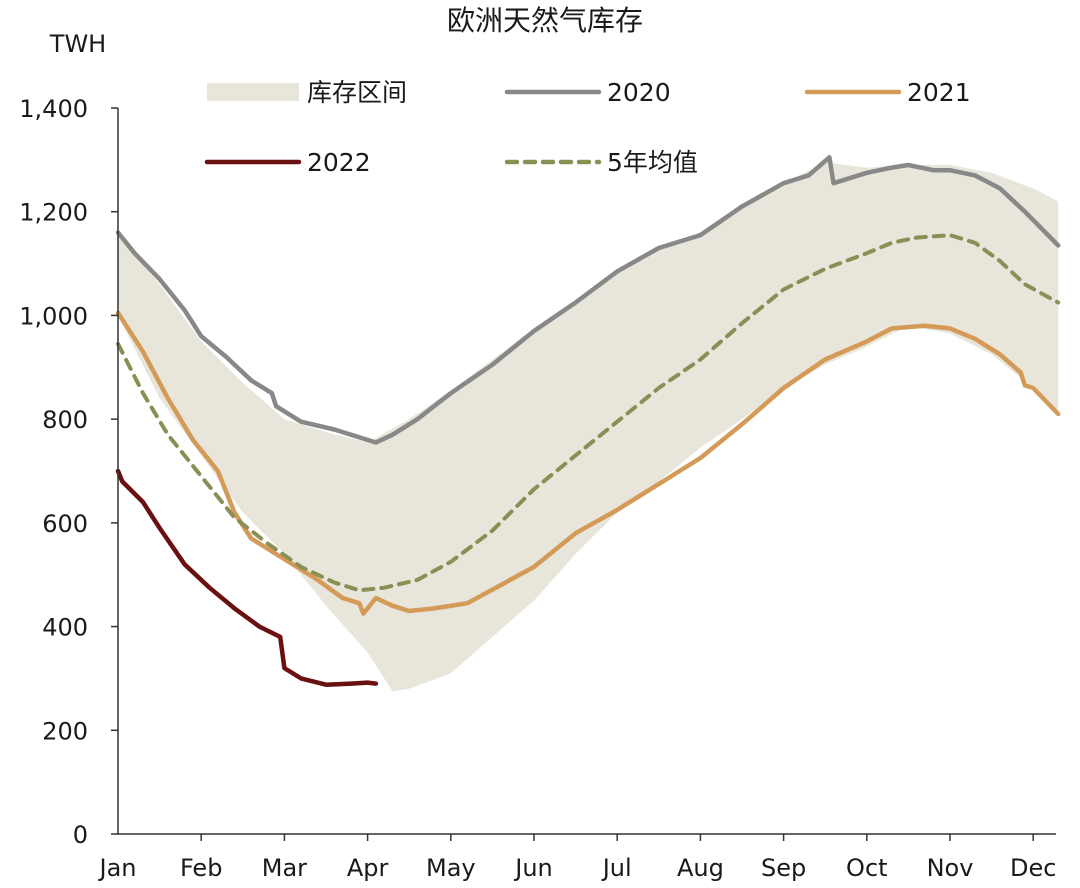 The height and width of the screenshot is (888, 1080). I want to click on legend-swatch, so click(253, 92).